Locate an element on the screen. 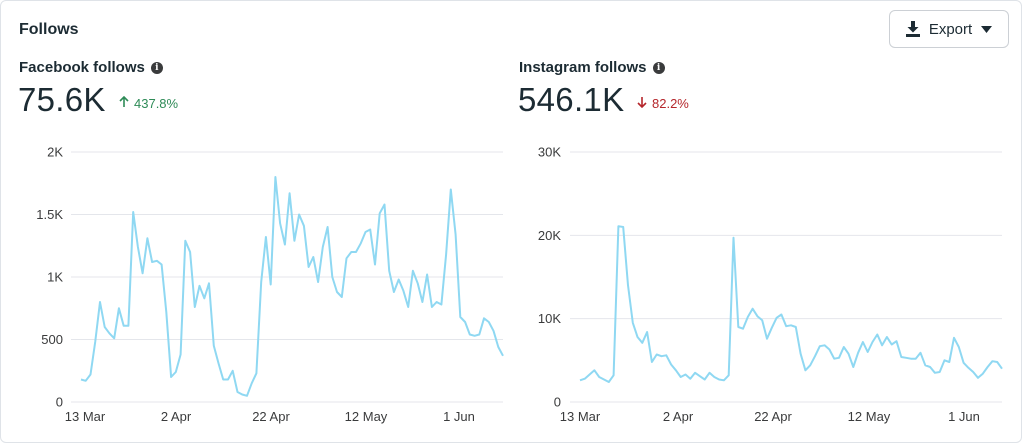 The image size is (1024, 446). y-tick-label: 1.5K is located at coordinates (49, 214).